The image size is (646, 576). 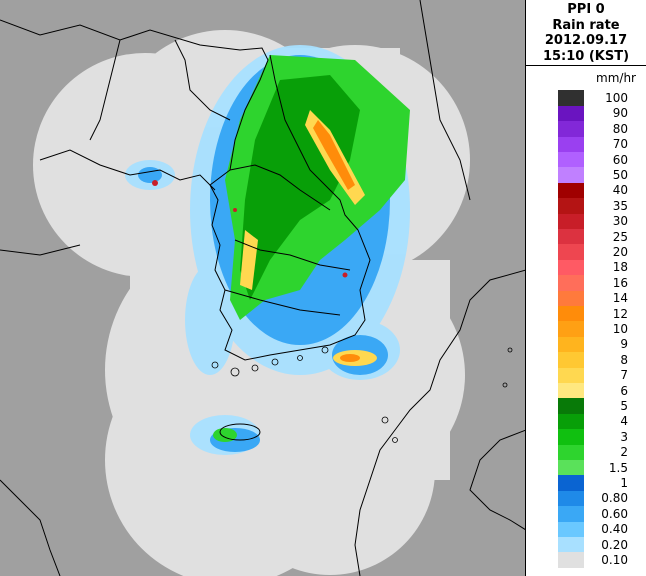 I want to click on scale-label: 1.5, so click(x=618, y=467).